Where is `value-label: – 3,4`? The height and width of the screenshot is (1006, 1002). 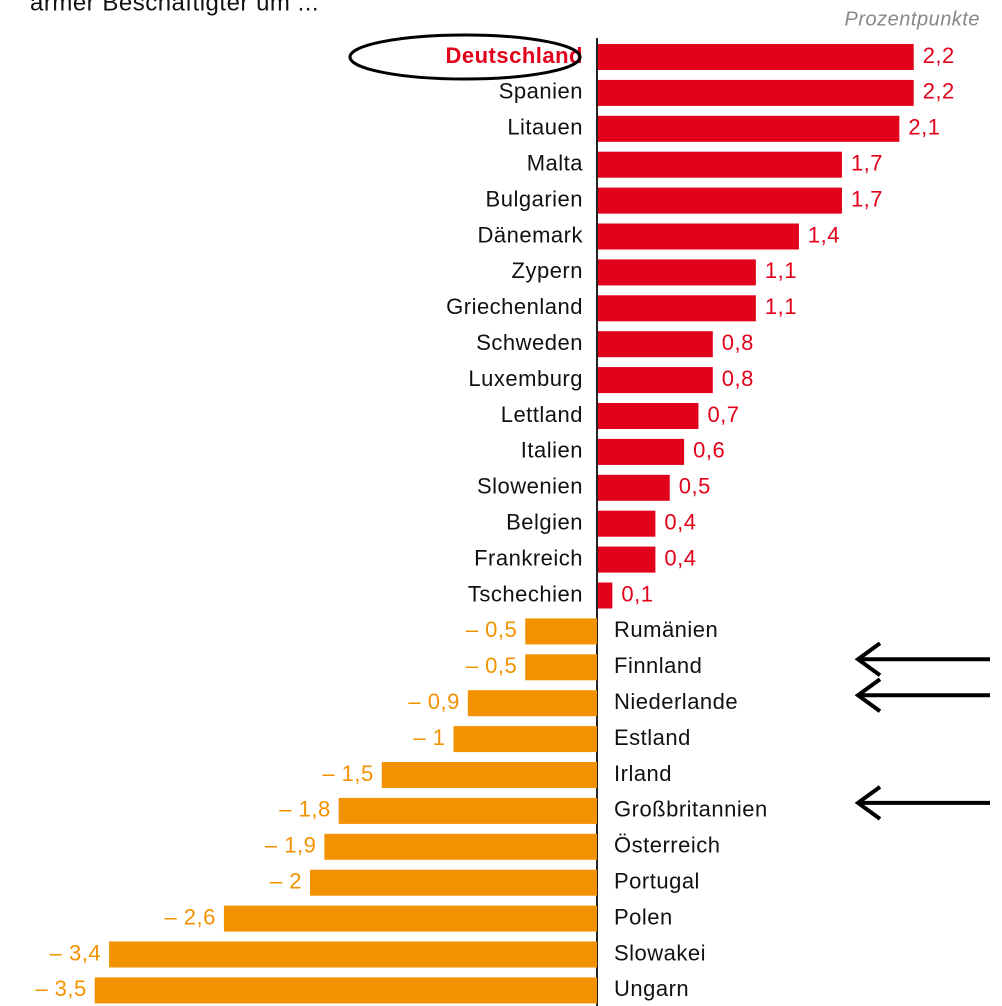 value-label: – 3,4 is located at coordinates (75, 952).